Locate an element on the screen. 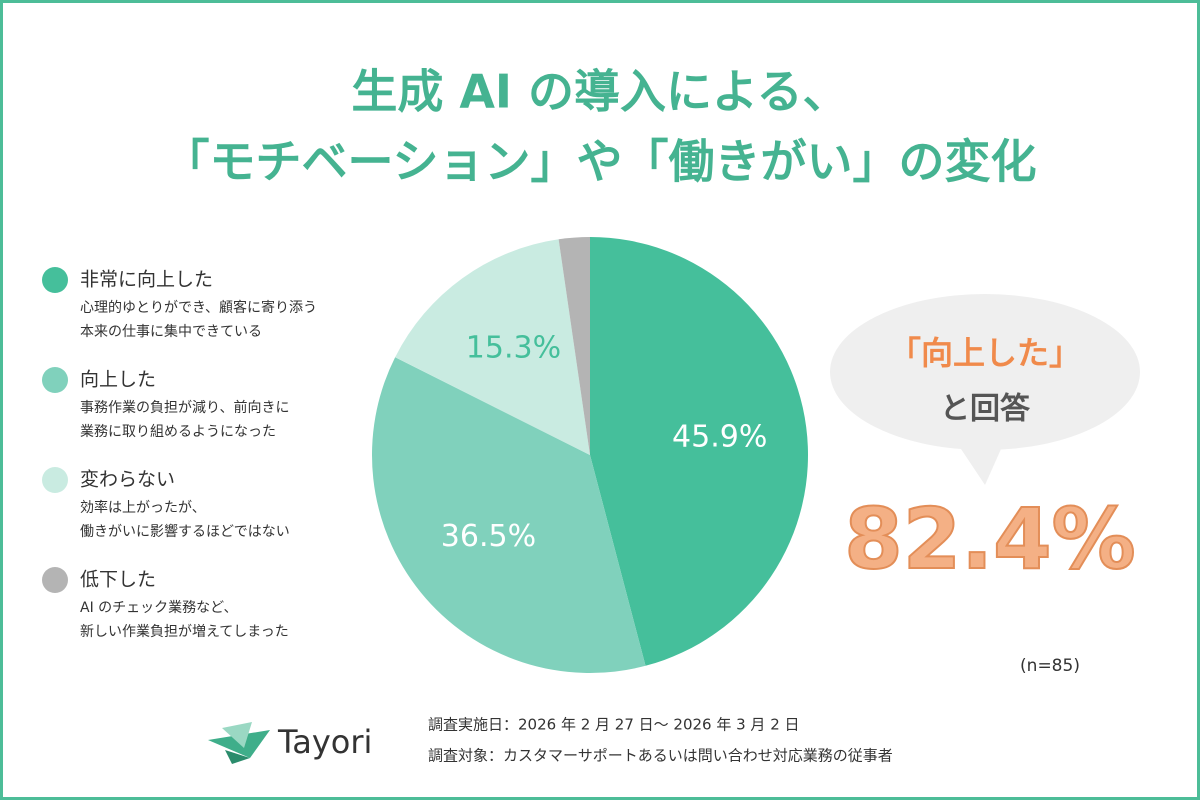 This screenshot has height=800, width=1200. value-label: 36.5% is located at coordinates (488, 536).